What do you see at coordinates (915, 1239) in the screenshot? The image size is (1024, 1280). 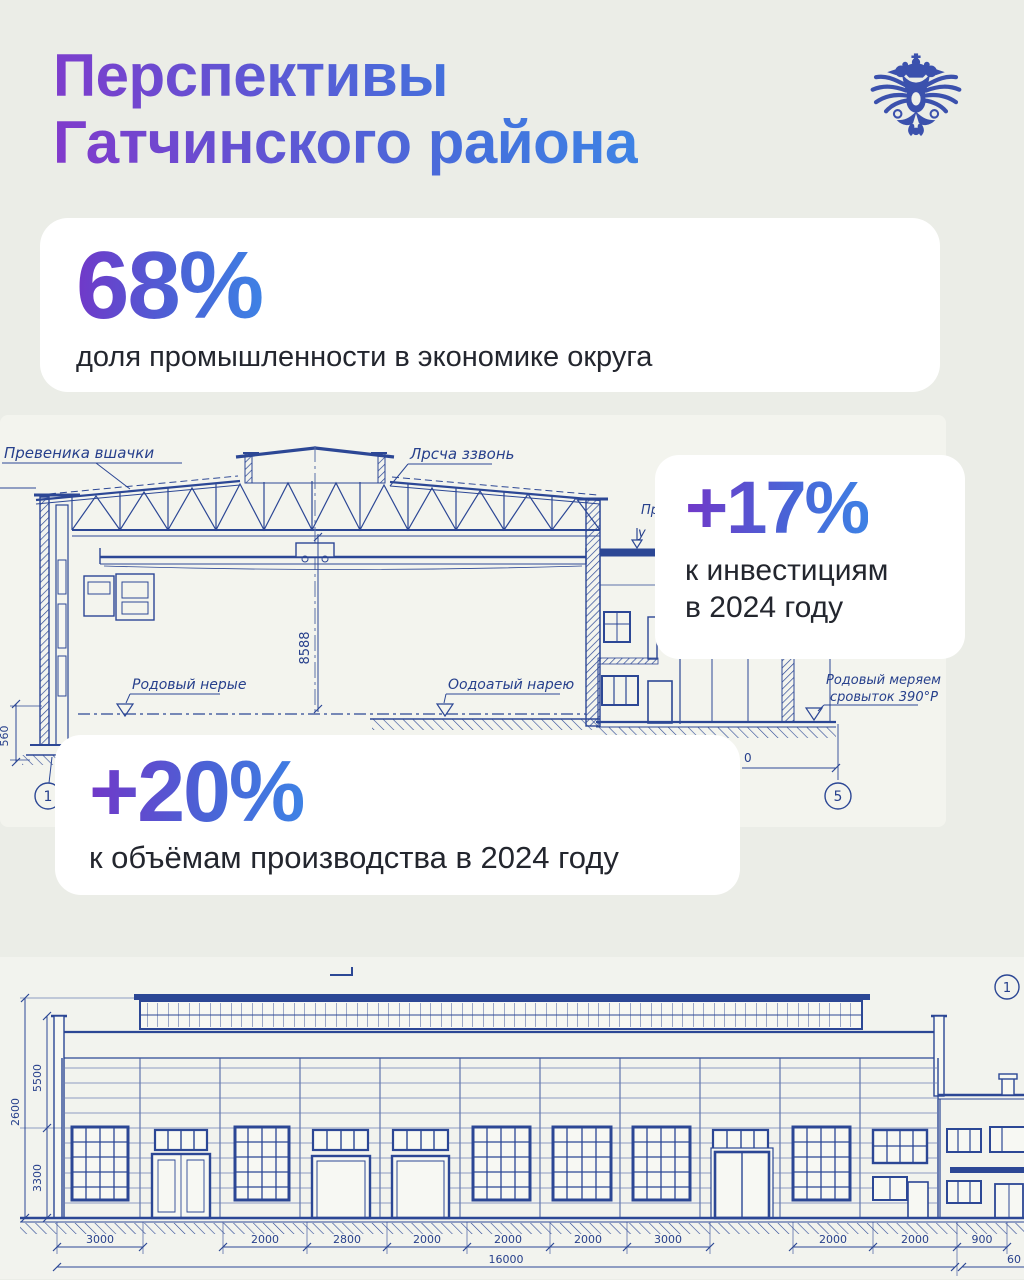 I see `chain-dim-8: 2000` at bounding box center [915, 1239].